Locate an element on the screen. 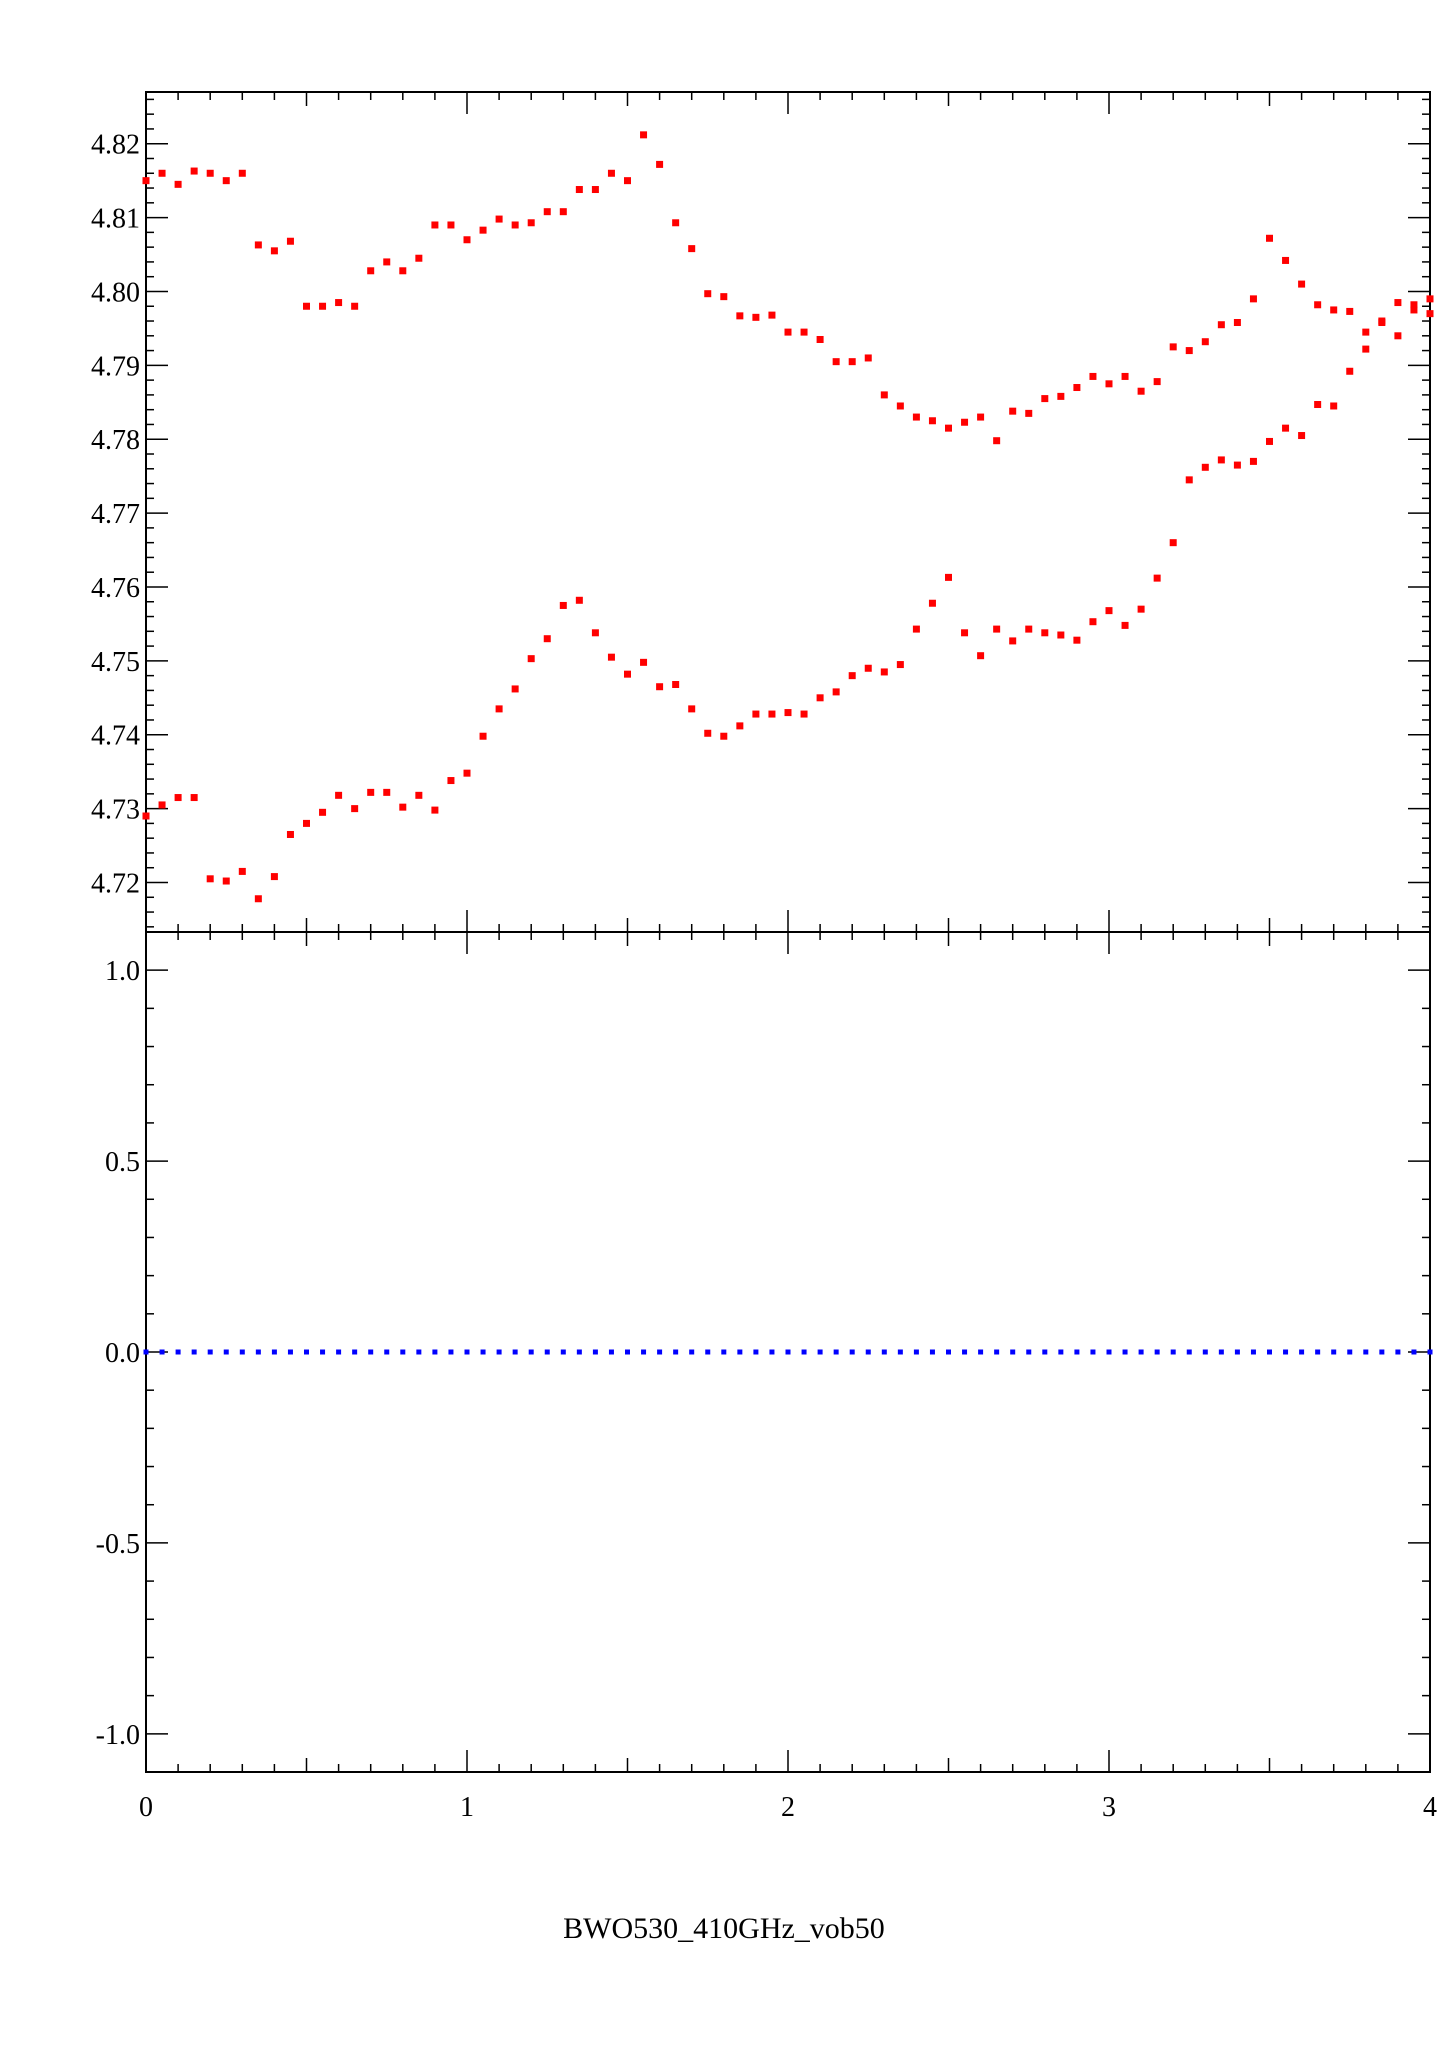  top-y-tick-label: 4.76 is located at coordinates (115, 588).